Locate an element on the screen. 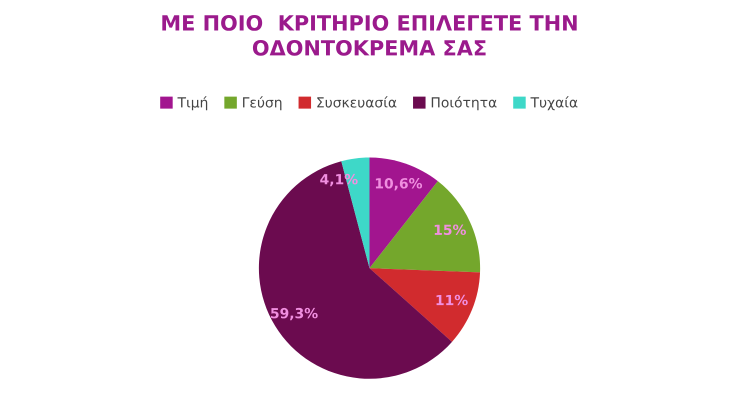  data-label: 10,6% is located at coordinates (399, 184).